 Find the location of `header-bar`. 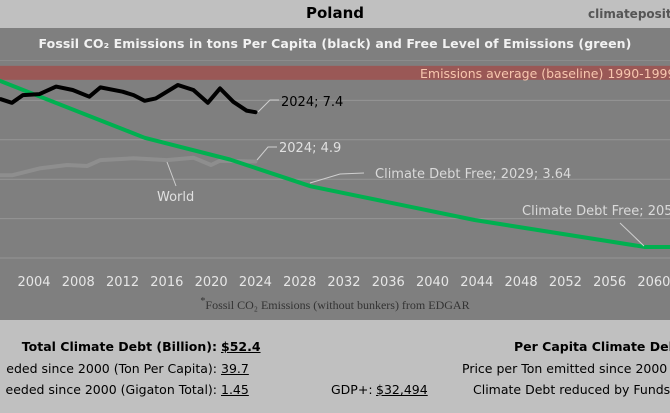

header-bar is located at coordinates (335, 14).